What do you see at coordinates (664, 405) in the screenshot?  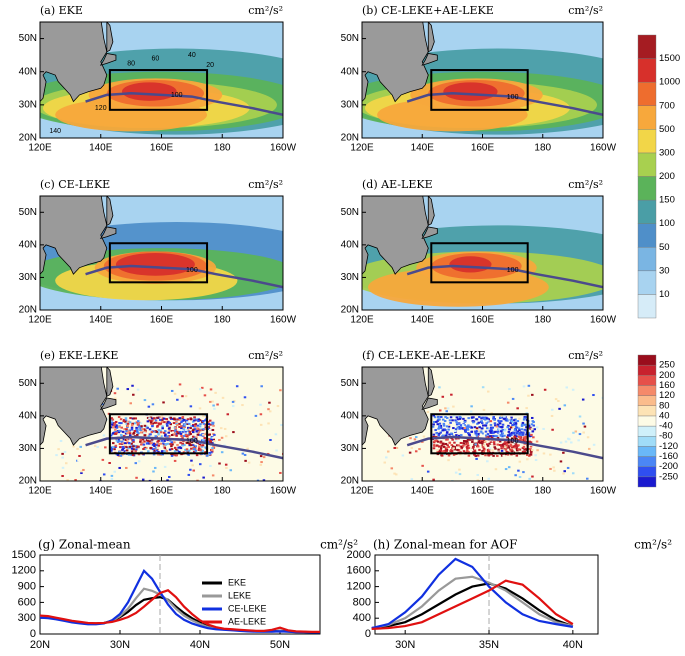 I see `colorbar-label: 80` at bounding box center [664, 405].